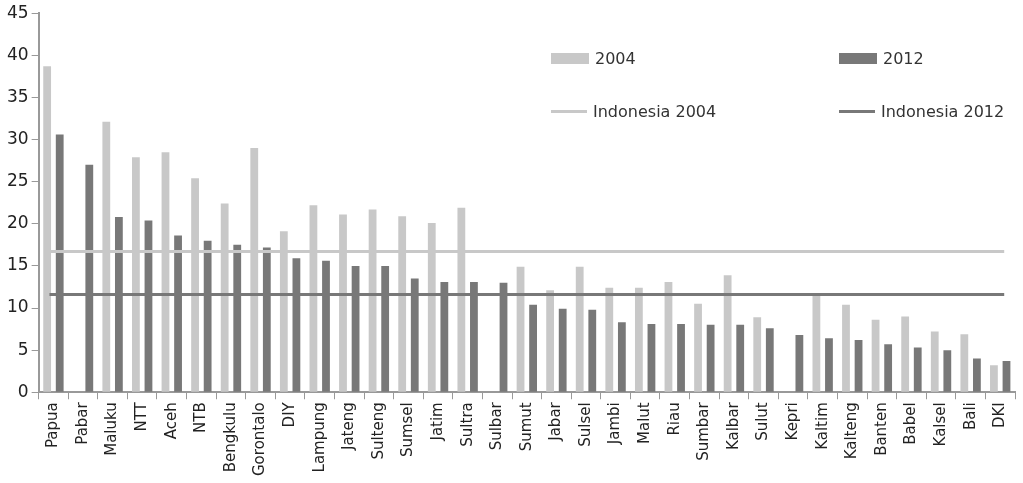 This screenshot has width=1023, height=483. What do you see at coordinates (17, 264) in the screenshot?
I see `y-tick-label: 15` at bounding box center [17, 264].